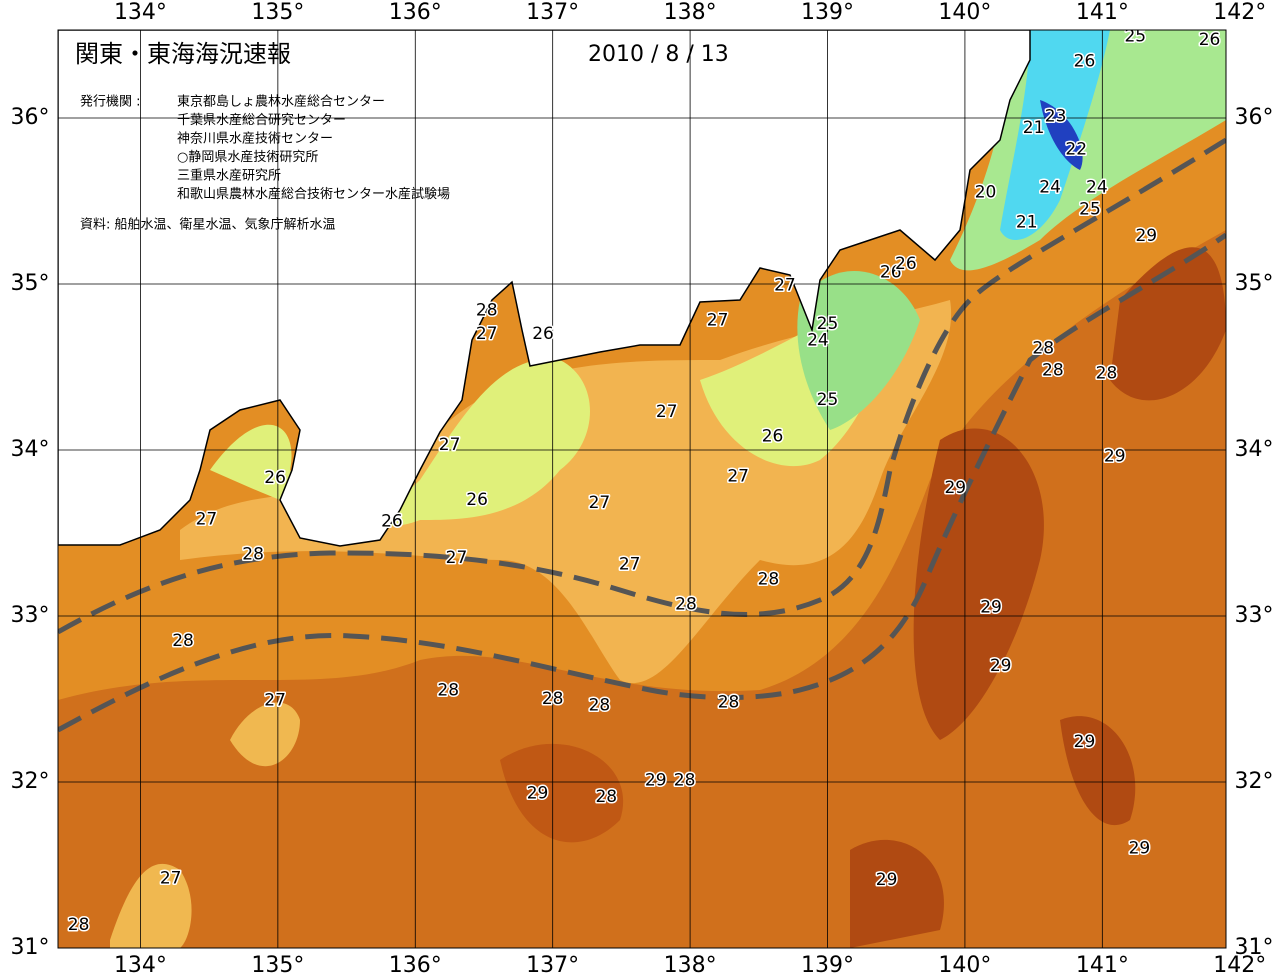  What do you see at coordinates (247, 157) in the screenshot?
I see `agency: ○静岡県水産技術研究所` at bounding box center [247, 157].